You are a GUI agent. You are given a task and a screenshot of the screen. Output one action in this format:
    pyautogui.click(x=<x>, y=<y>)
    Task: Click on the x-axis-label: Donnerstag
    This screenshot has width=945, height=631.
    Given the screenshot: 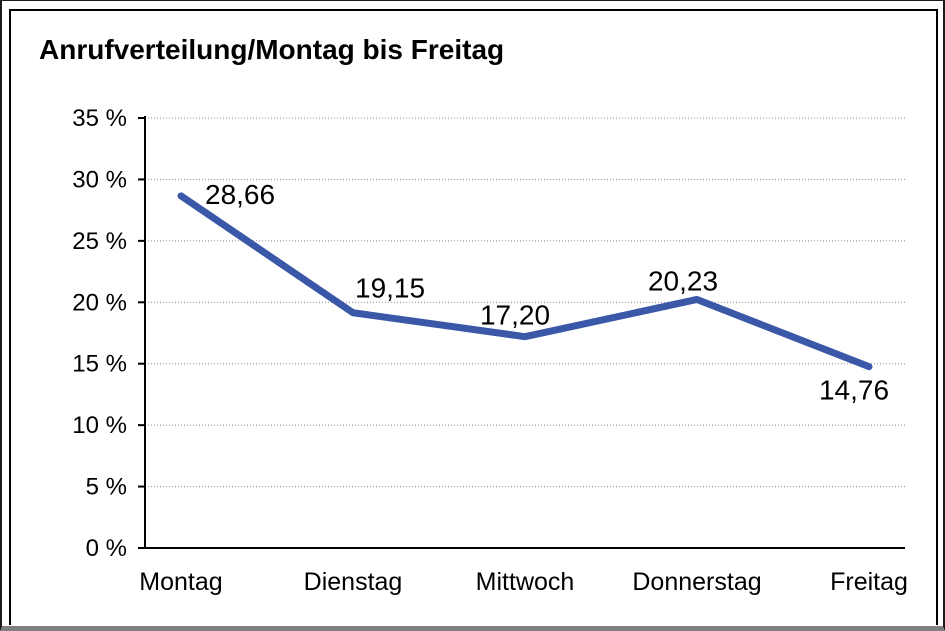 What is the action you would take?
    pyautogui.click(x=696, y=582)
    